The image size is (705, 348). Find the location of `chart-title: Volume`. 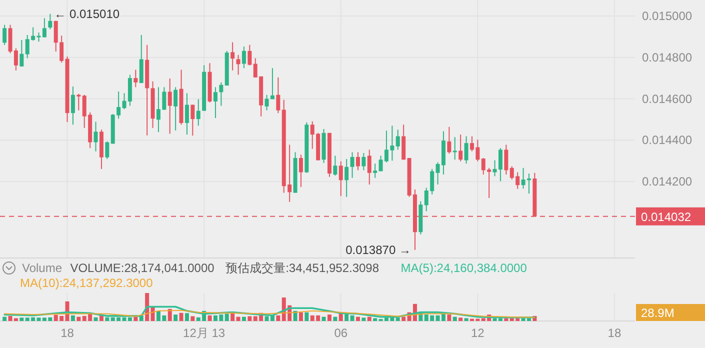

chart-title: Volume is located at coordinates (42, 268).